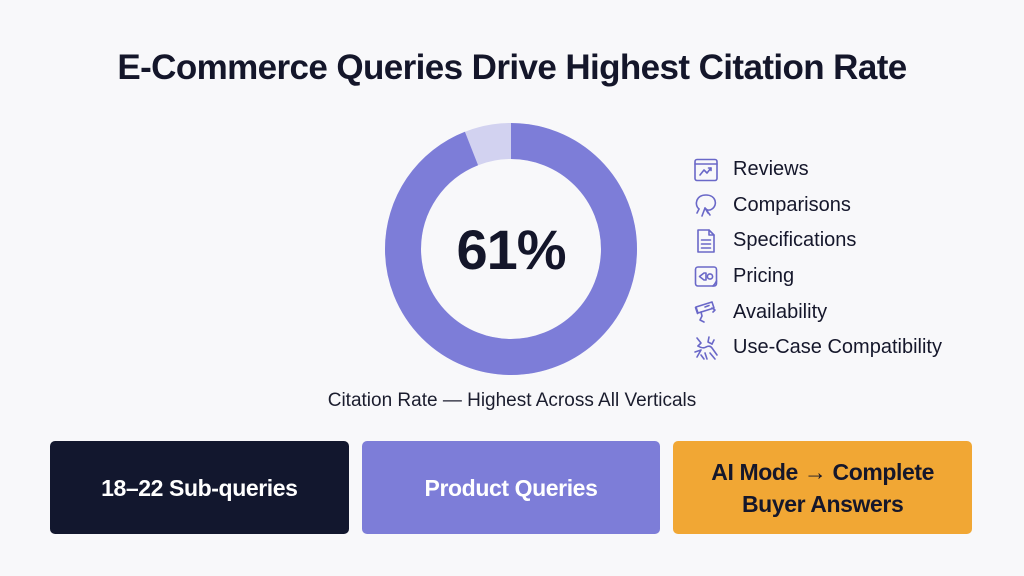 The image size is (1024, 576). What do you see at coordinates (817, 277) in the screenshot?
I see `legend-item-pricing: Pricing` at bounding box center [817, 277].